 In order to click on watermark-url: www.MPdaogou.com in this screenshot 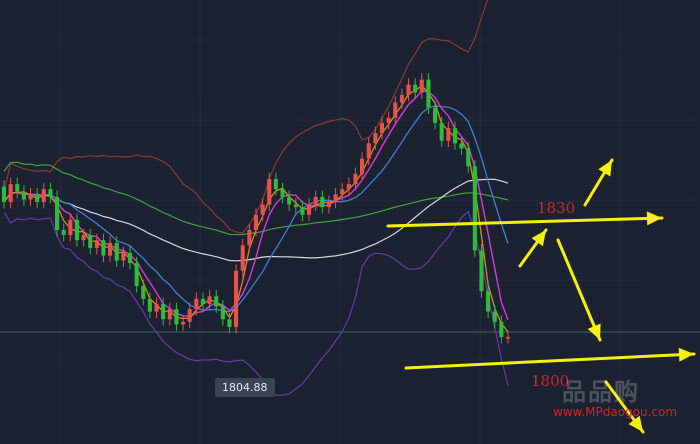, I will do `click(615, 412)`.